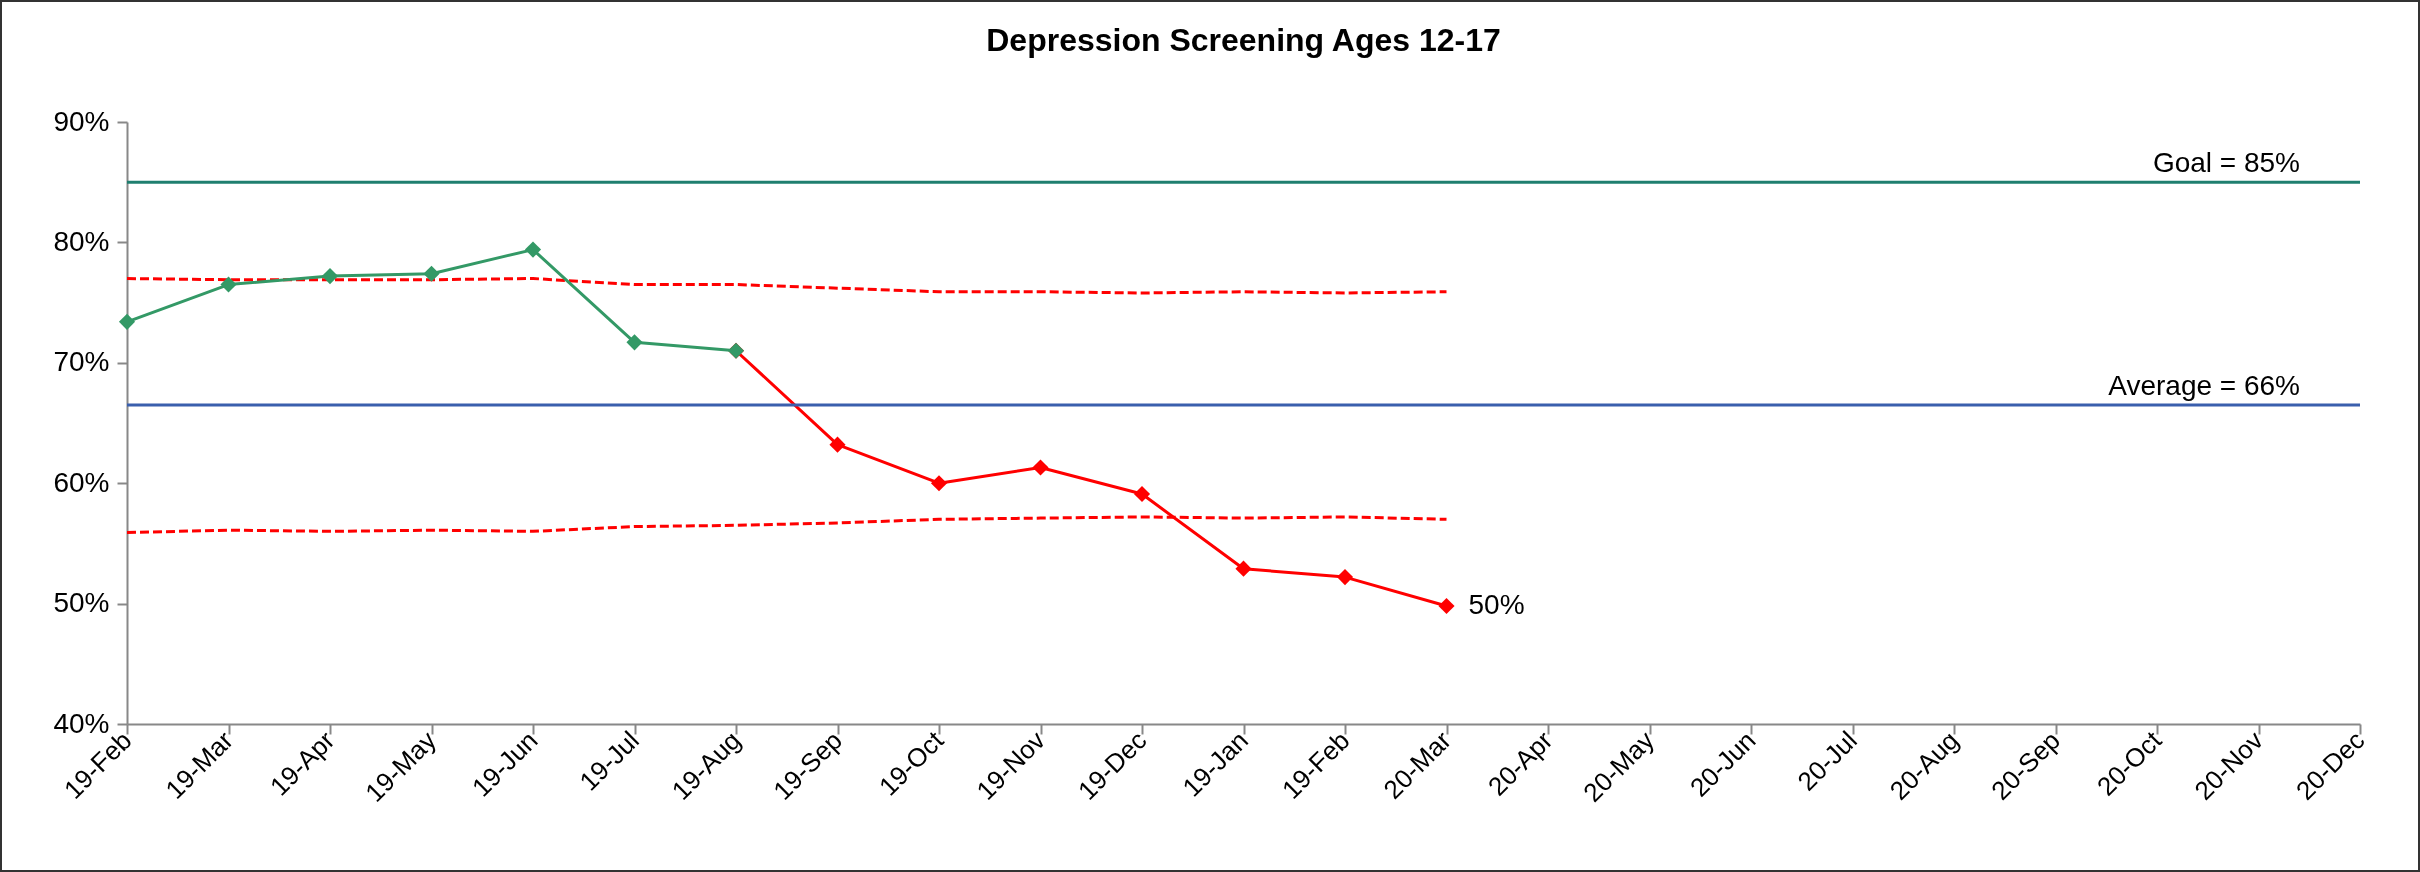 The height and width of the screenshot is (872, 2420). I want to click on y-tick-label: 70%, so click(81, 362).